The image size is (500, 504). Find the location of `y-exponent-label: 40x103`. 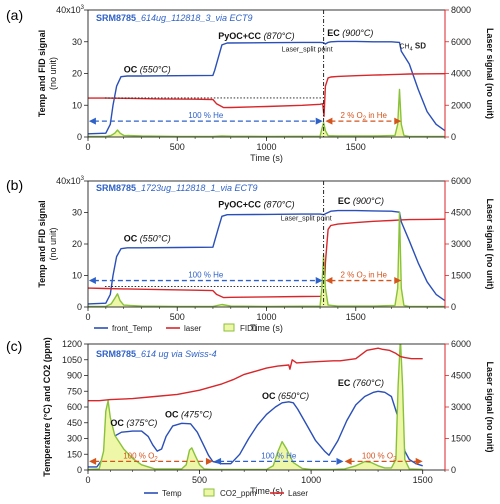

y-exponent-label: 40x103 is located at coordinates (70, 181).